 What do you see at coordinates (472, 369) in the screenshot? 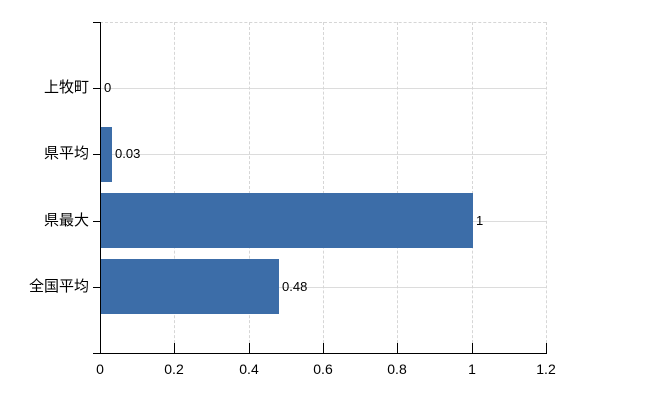
I see `x-tick-label: 1` at bounding box center [472, 369].